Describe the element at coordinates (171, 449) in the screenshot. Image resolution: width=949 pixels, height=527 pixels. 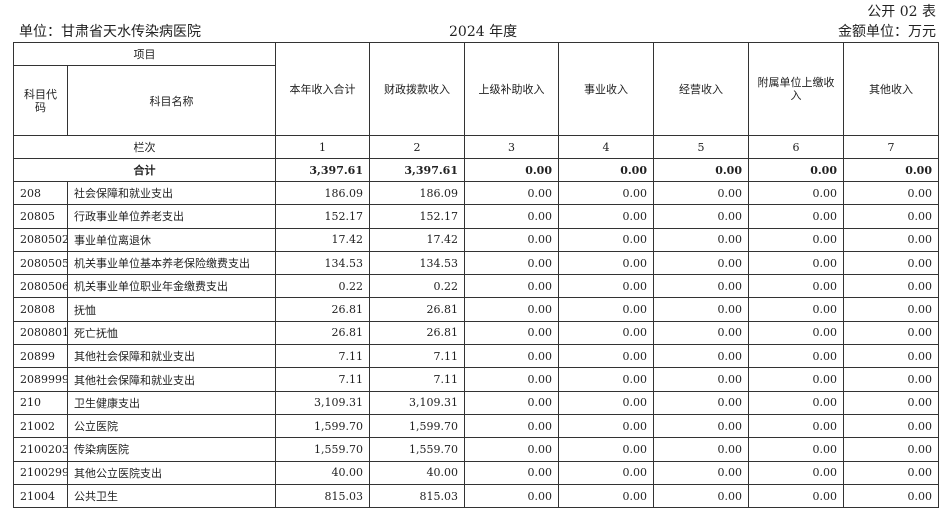
I see `subject-name: 传染病医院` at that location.